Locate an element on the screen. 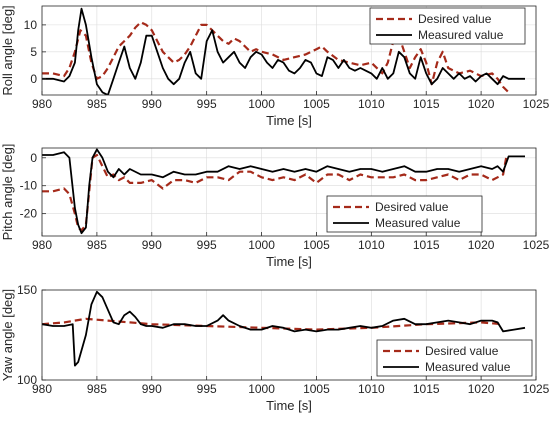 This screenshot has height=423, width=550. series-line-desired is located at coordinates (276, 57).